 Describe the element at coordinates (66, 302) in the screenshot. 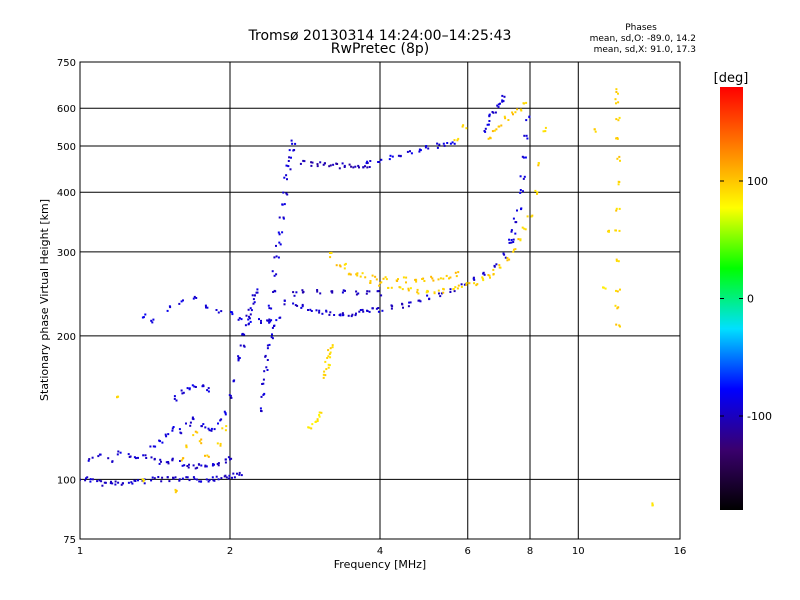

I see `y-axis: 75 100 200 300 400 500 600 750` at that location.